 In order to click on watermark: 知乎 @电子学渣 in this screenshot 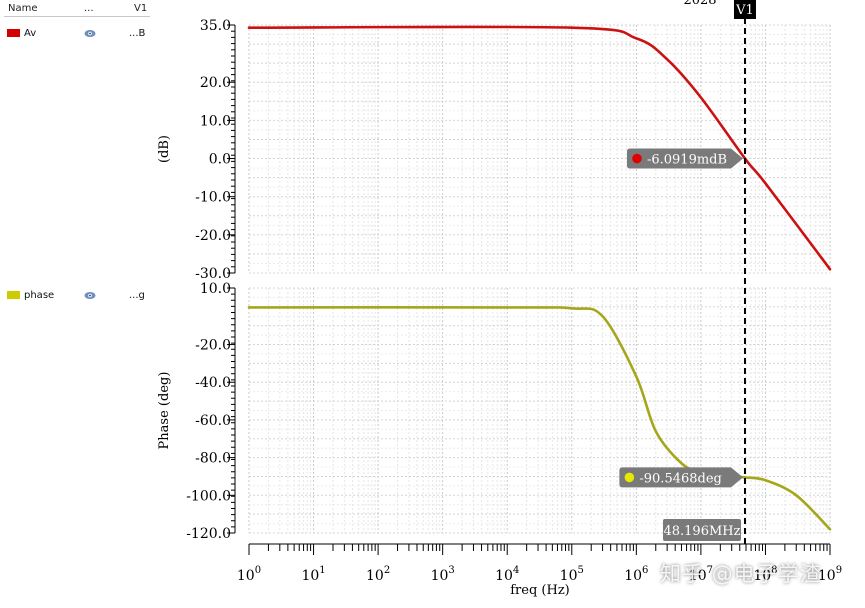, I will do `click(741, 574)`.